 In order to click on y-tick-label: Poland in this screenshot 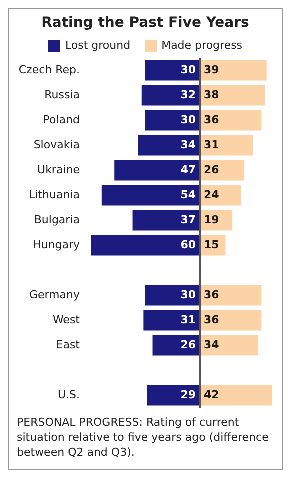, I will do `click(61, 119)`.